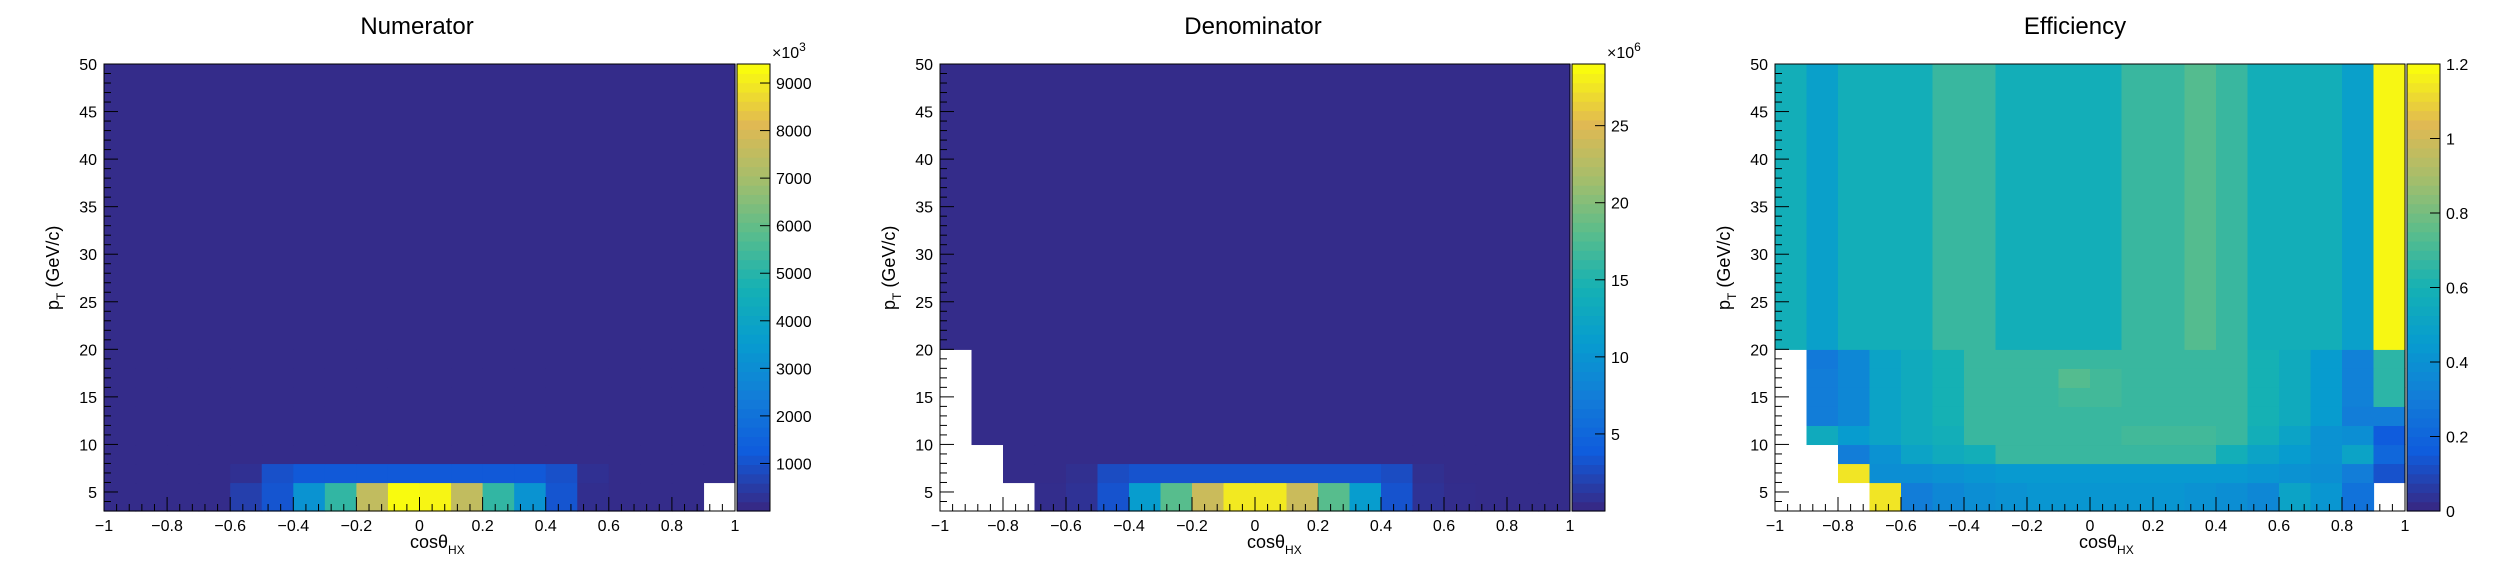  Describe the element at coordinates (924, 113) in the screenshot. I see `y-tick-label: 45` at that location.